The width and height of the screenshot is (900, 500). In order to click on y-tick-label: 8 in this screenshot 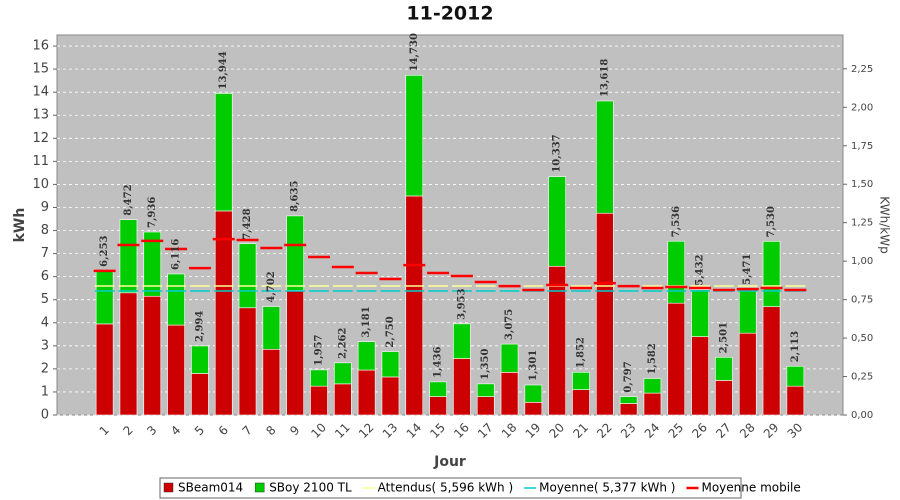, I will do `click(45, 230)`.